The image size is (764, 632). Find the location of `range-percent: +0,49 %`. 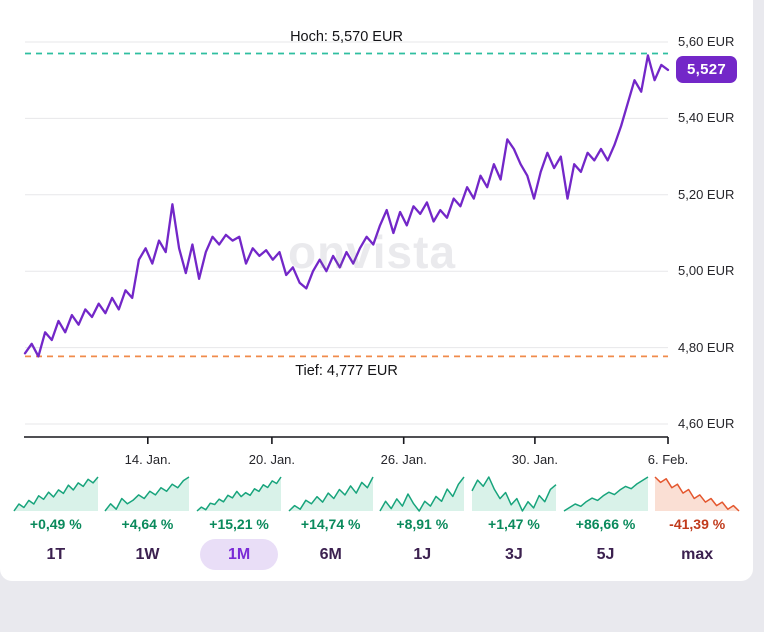

range-percent: +0,49 % is located at coordinates (55, 524).